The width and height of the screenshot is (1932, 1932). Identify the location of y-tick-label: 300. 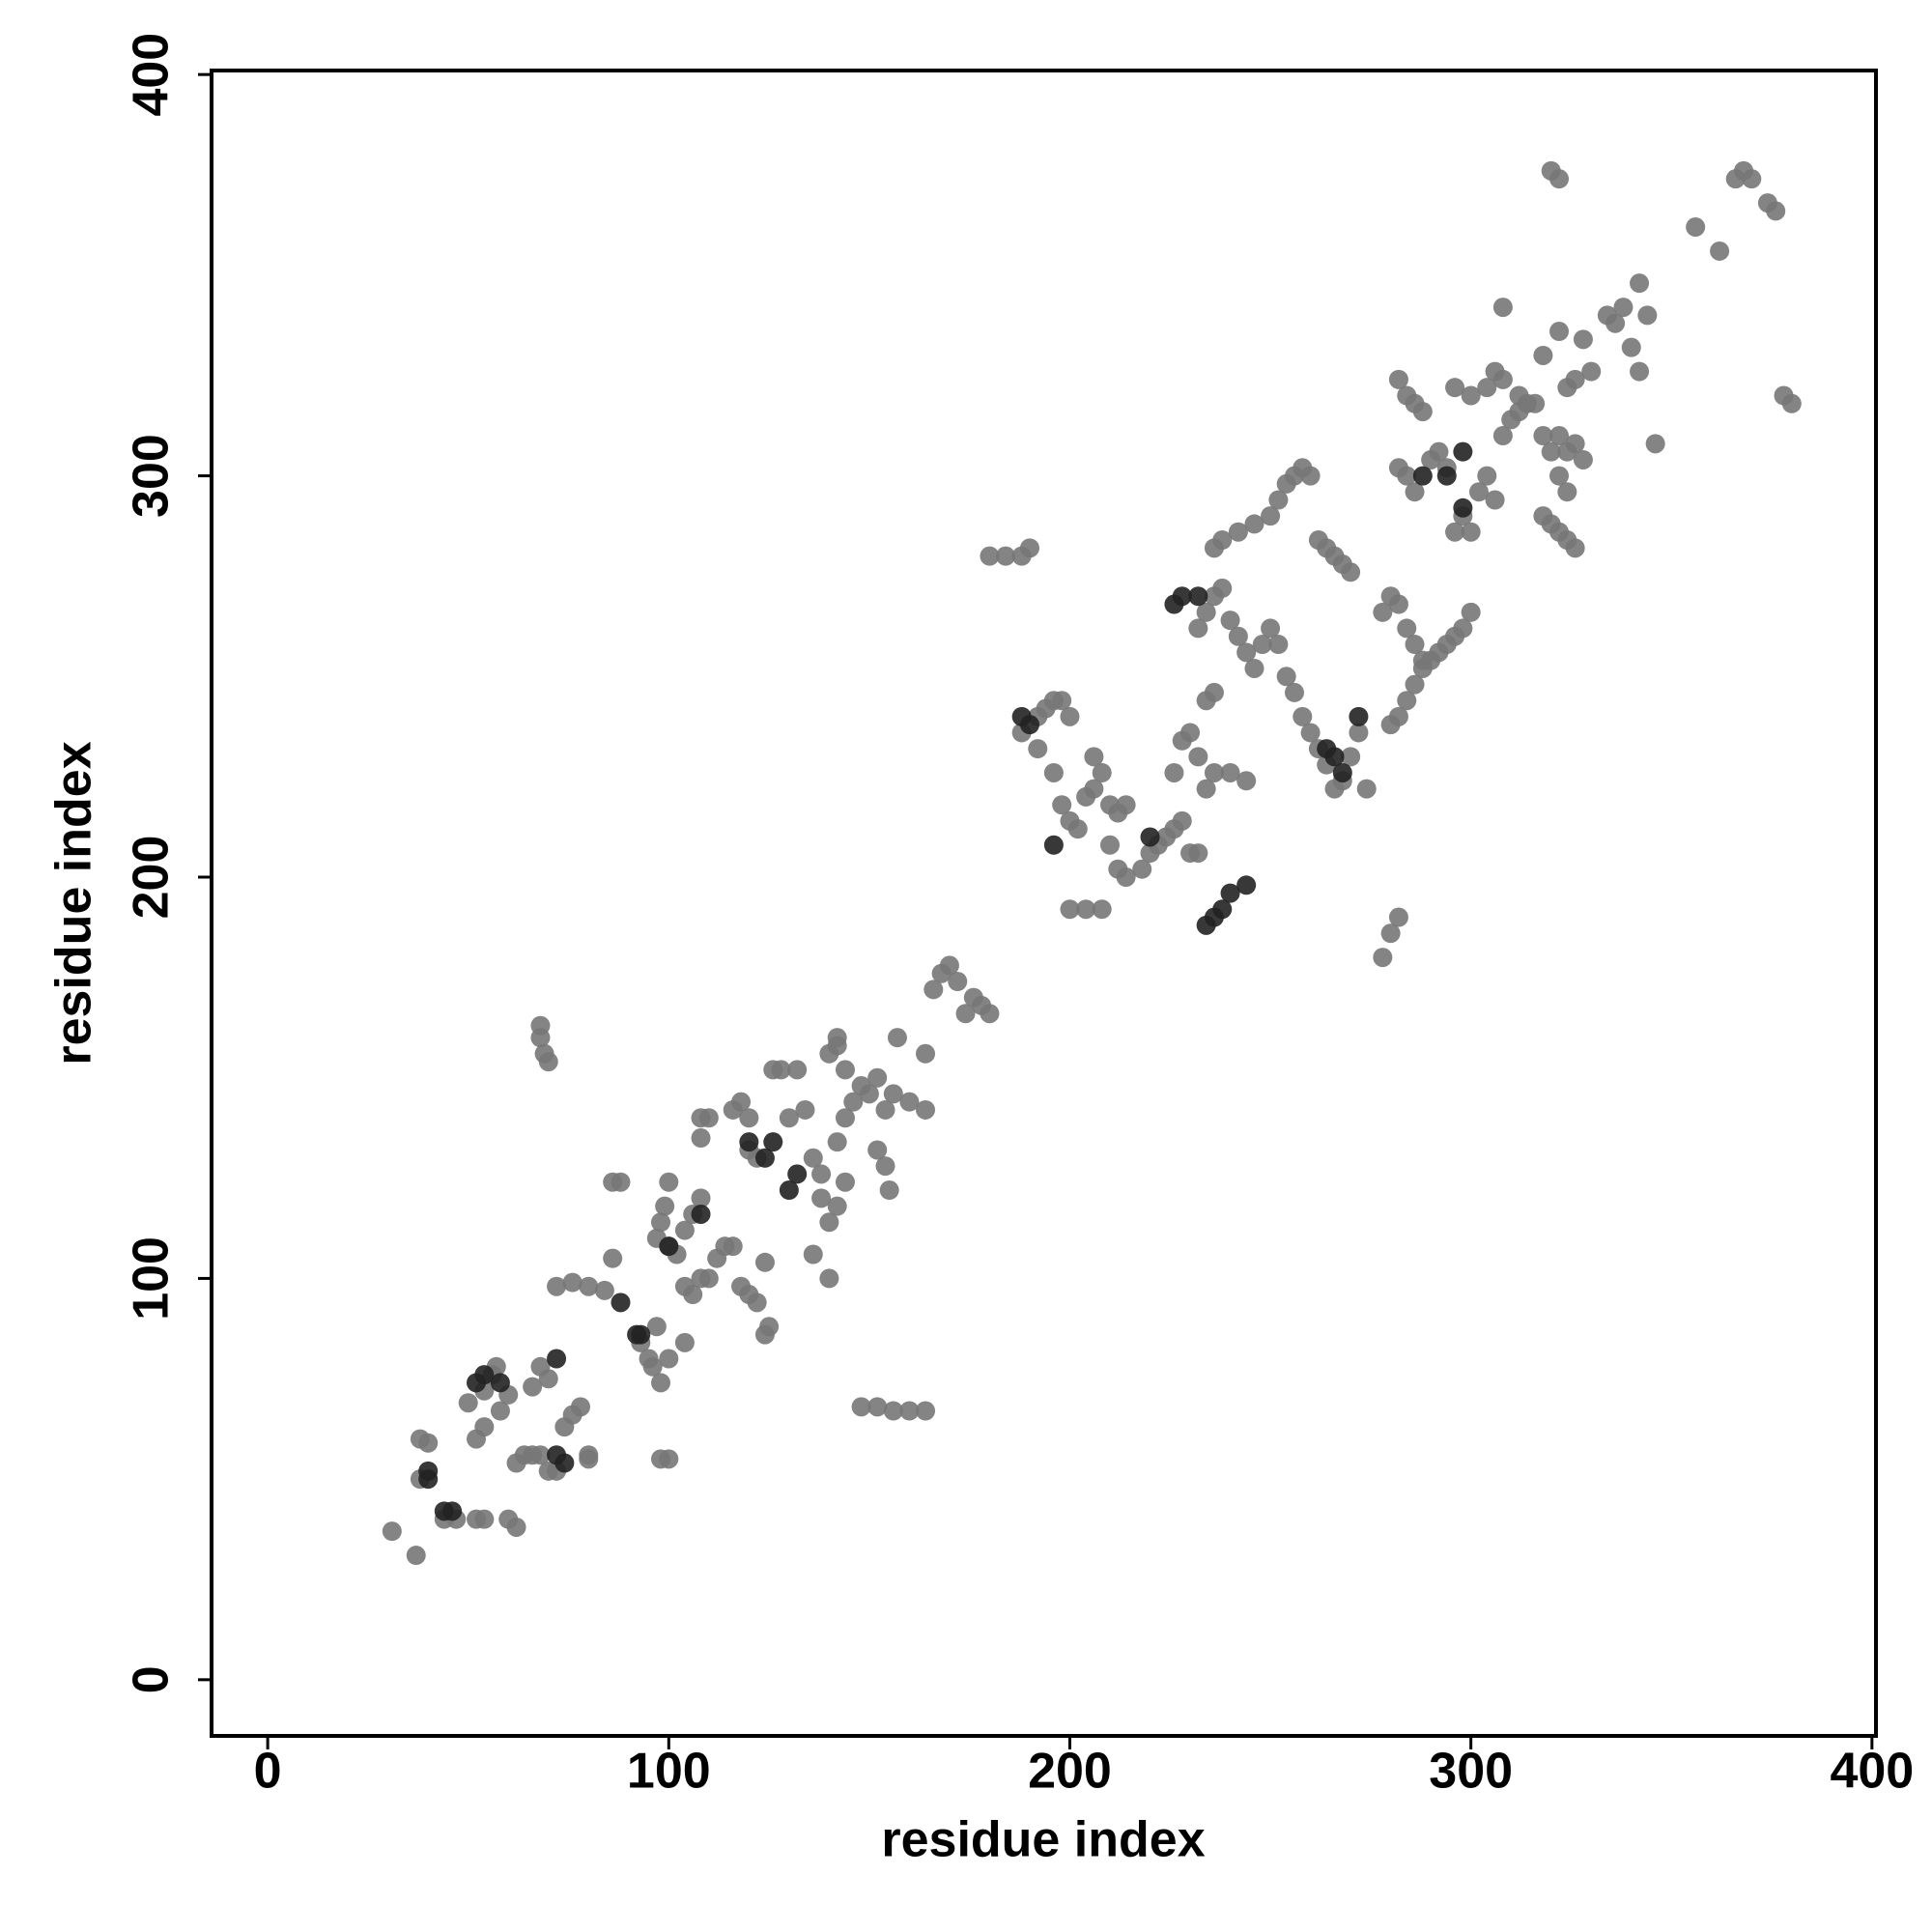
(152, 476).